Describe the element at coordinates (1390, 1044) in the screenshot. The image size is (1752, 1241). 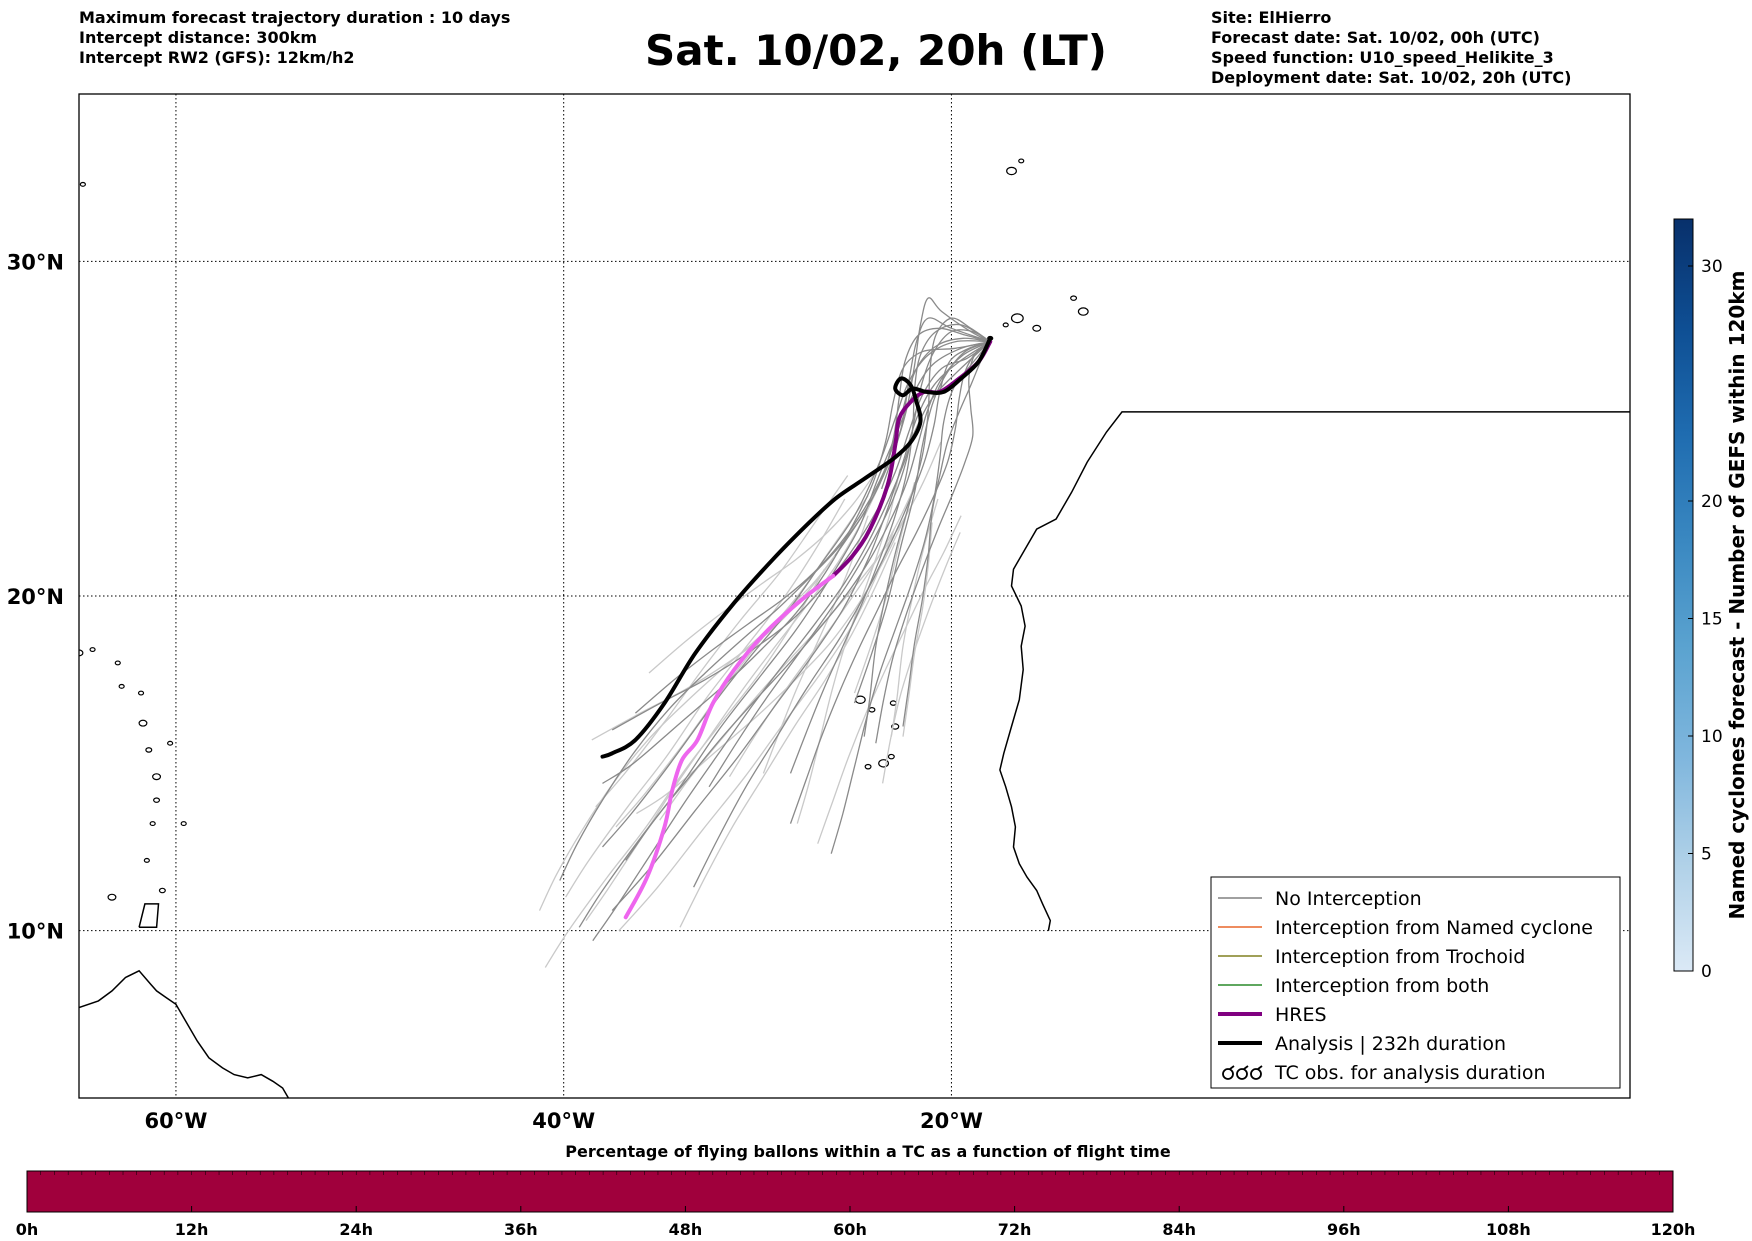
I see `legend-label: Analysis | 232h duration` at that location.